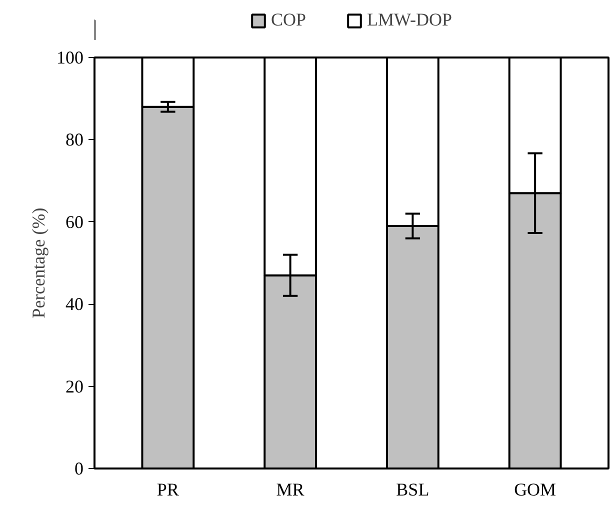 This screenshot has width=612, height=515. Describe the element at coordinates (75, 304) in the screenshot. I see `y-tick-label: 40` at that location.